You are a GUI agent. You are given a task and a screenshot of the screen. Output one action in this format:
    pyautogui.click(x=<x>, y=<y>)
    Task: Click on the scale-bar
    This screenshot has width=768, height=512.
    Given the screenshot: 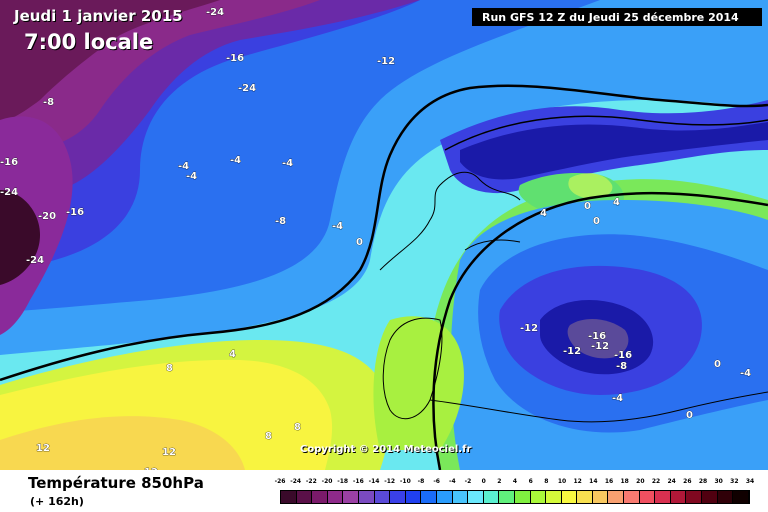 What is the action you would take?
    pyautogui.click(x=515, y=497)
    